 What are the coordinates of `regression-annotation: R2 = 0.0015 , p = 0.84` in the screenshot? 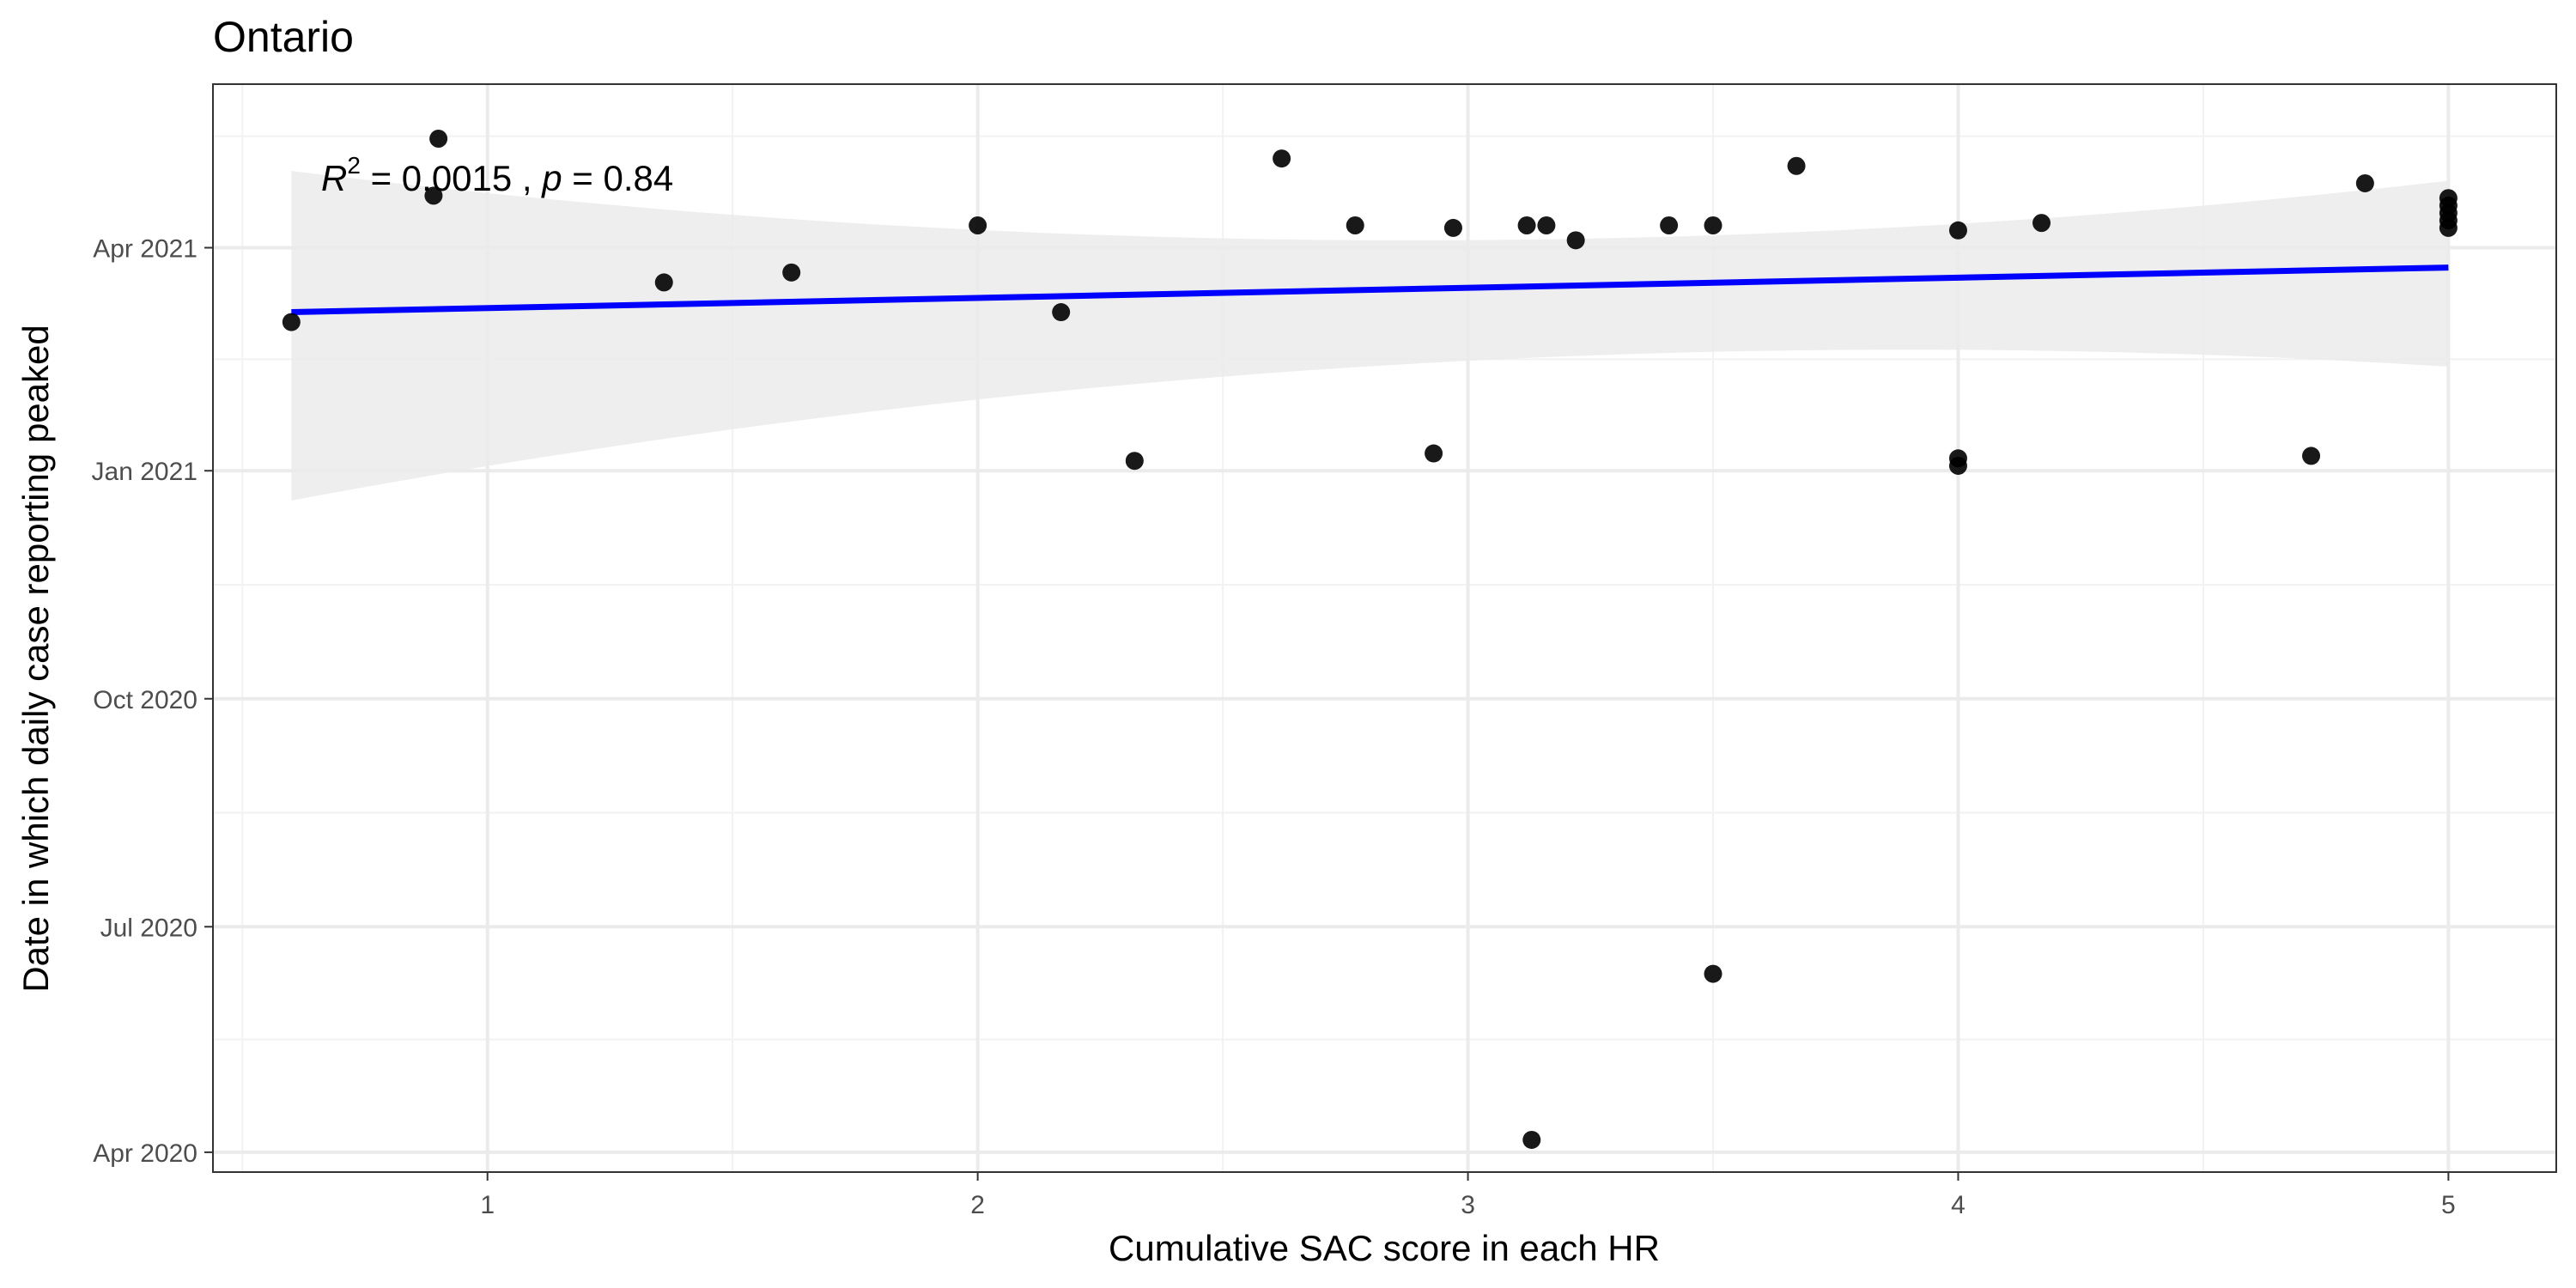 It's located at (497, 175).